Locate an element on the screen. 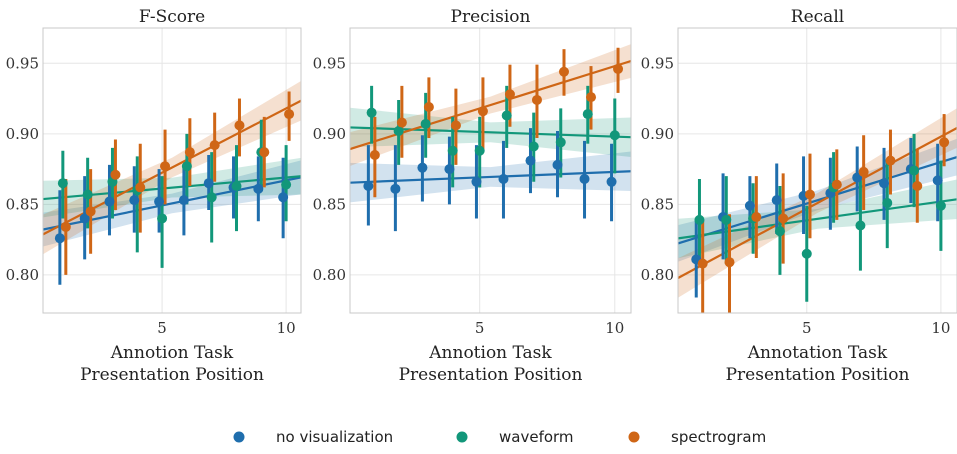 Image resolution: width=957 pixels, height=454 pixels. panel-title: F-Score is located at coordinates (172, 17).